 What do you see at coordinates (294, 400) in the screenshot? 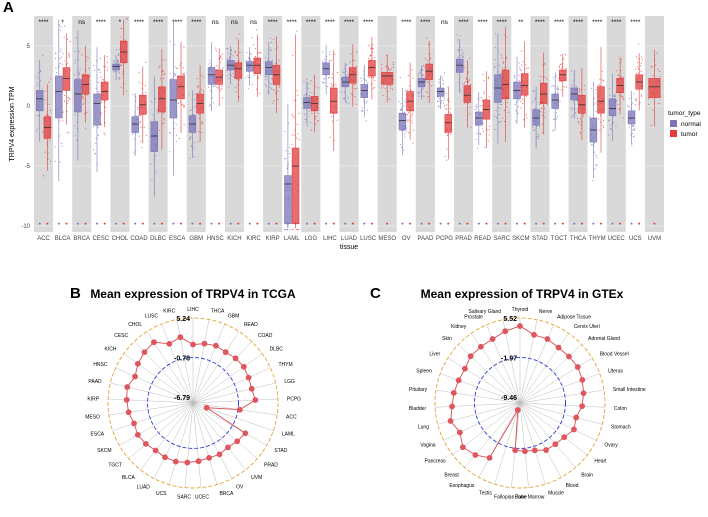
I see `radar-axis-label: PCPG` at bounding box center [294, 400].